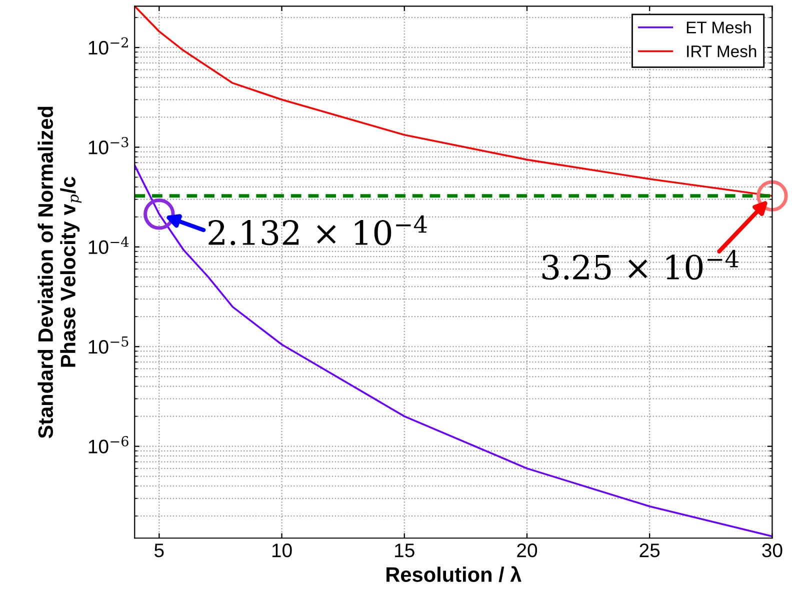 The width and height of the screenshot is (792, 615). I want to click on y-tick-label: 10$^{−6}$, so click(108, 445).